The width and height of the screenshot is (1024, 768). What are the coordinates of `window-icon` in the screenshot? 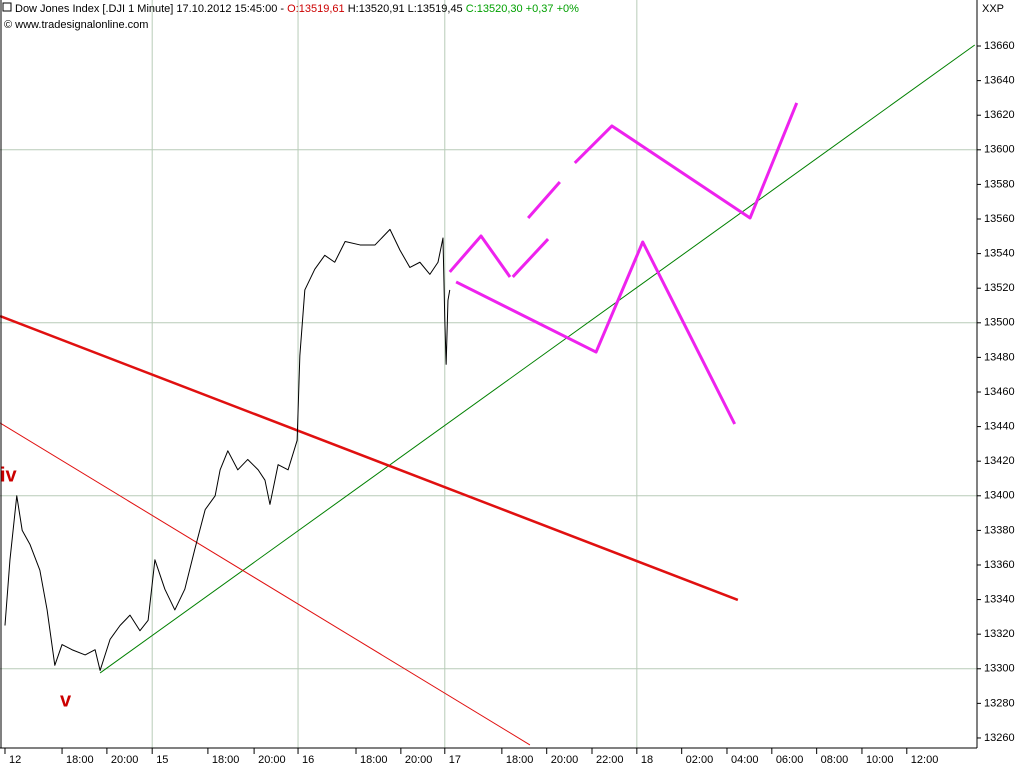 It's located at (7, 7).